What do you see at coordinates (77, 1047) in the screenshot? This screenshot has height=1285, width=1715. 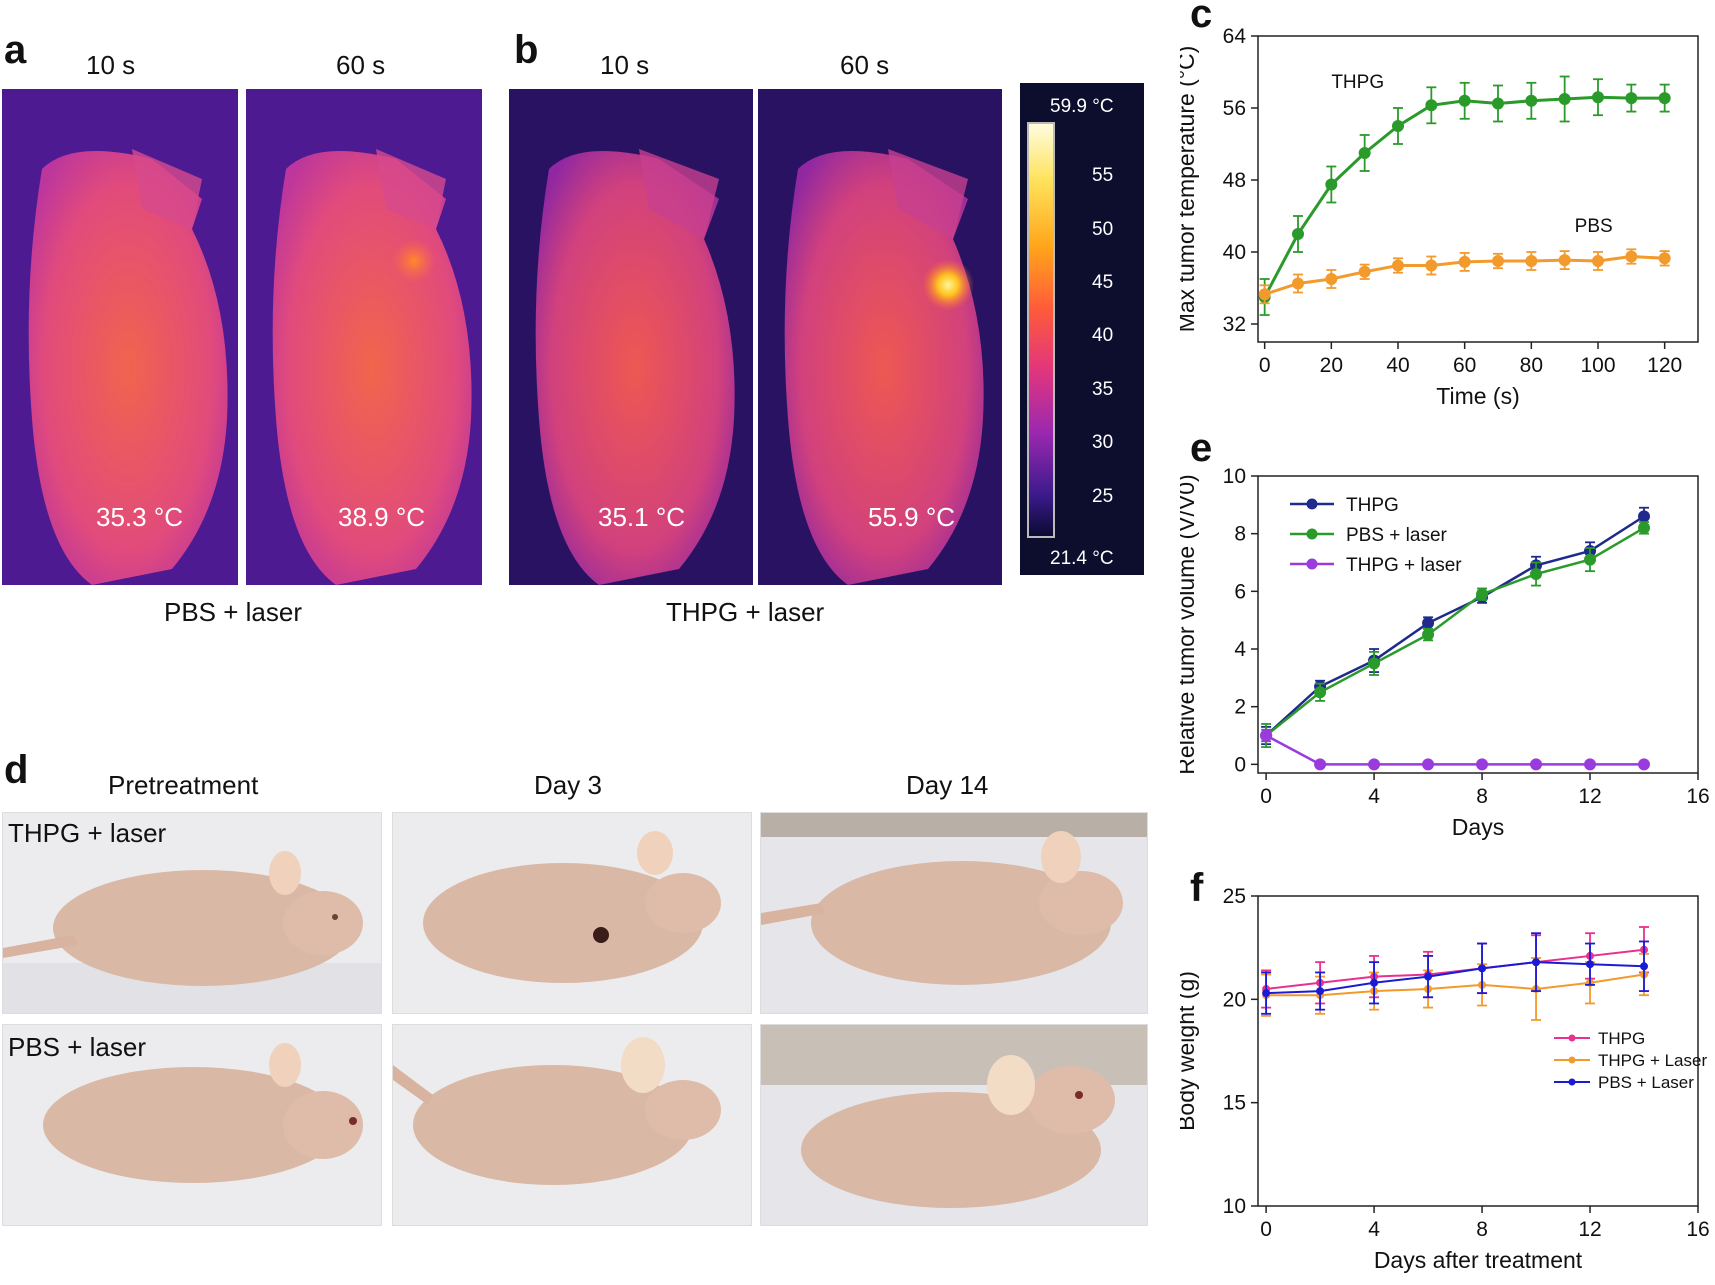 I see `panel-d-row-label-2: PBS + laser` at bounding box center [77, 1047].